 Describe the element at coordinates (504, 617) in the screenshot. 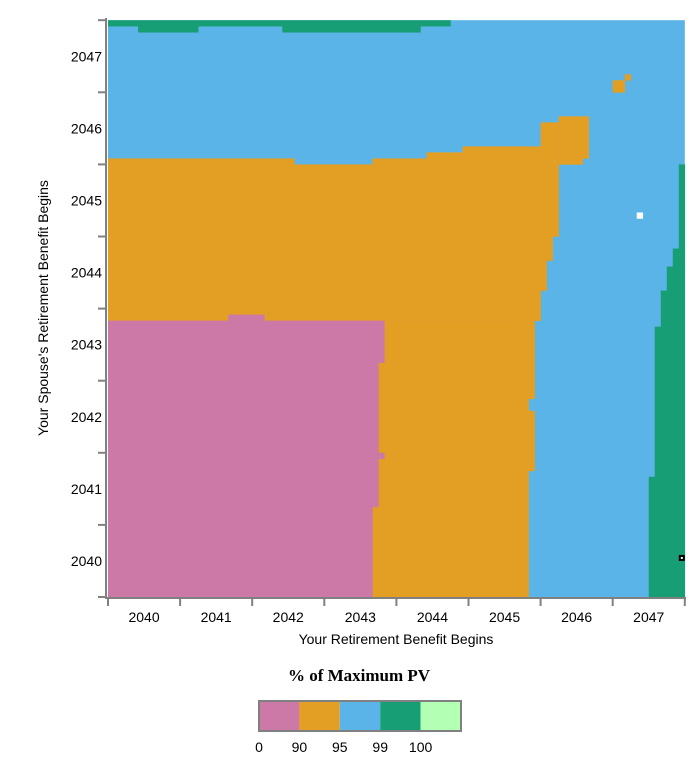

I see `x-tick-label: 2045` at that location.